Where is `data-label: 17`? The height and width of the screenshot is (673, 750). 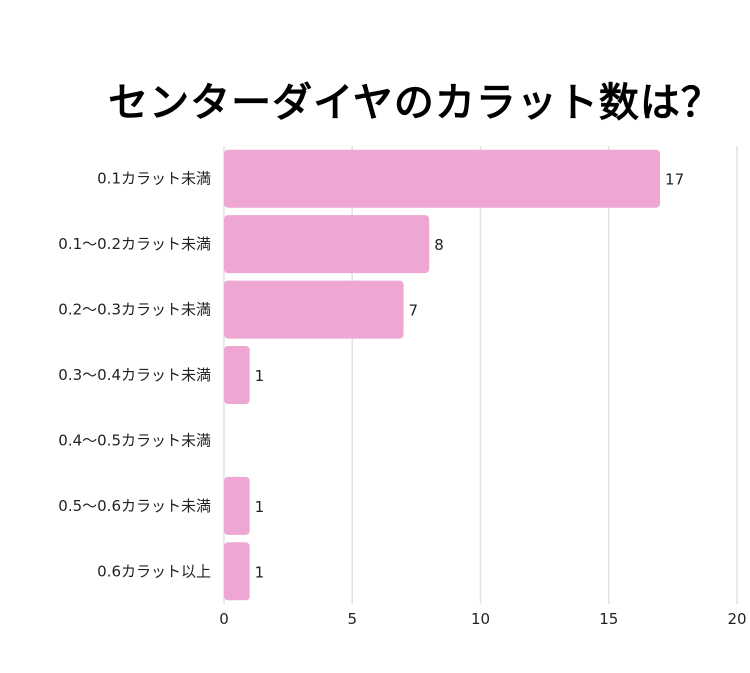 data-label: 17 is located at coordinates (674, 180).